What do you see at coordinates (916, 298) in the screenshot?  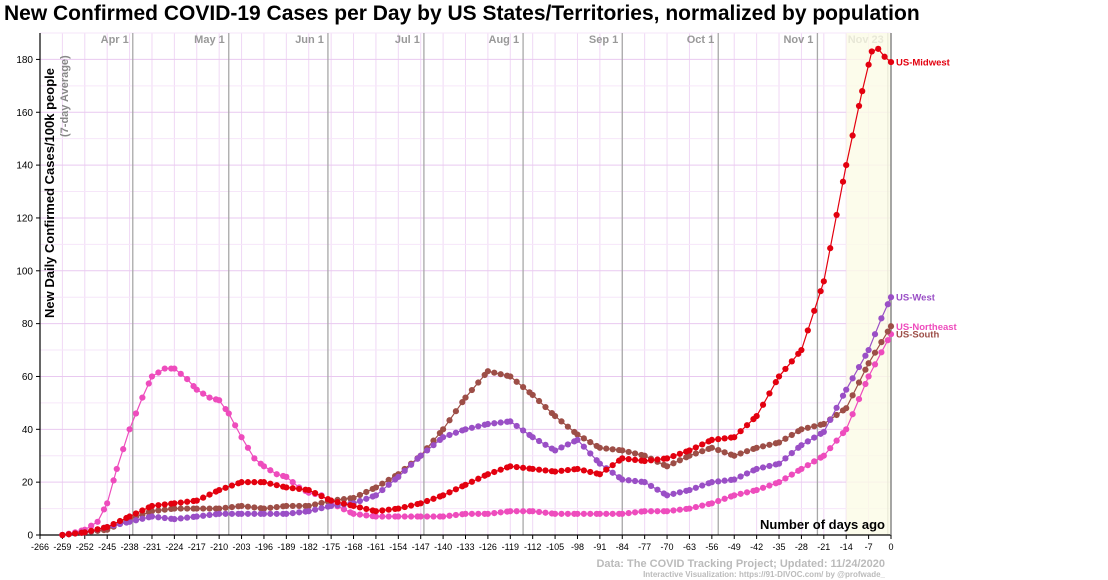 I see `series-end-label: US-West` at bounding box center [916, 298].